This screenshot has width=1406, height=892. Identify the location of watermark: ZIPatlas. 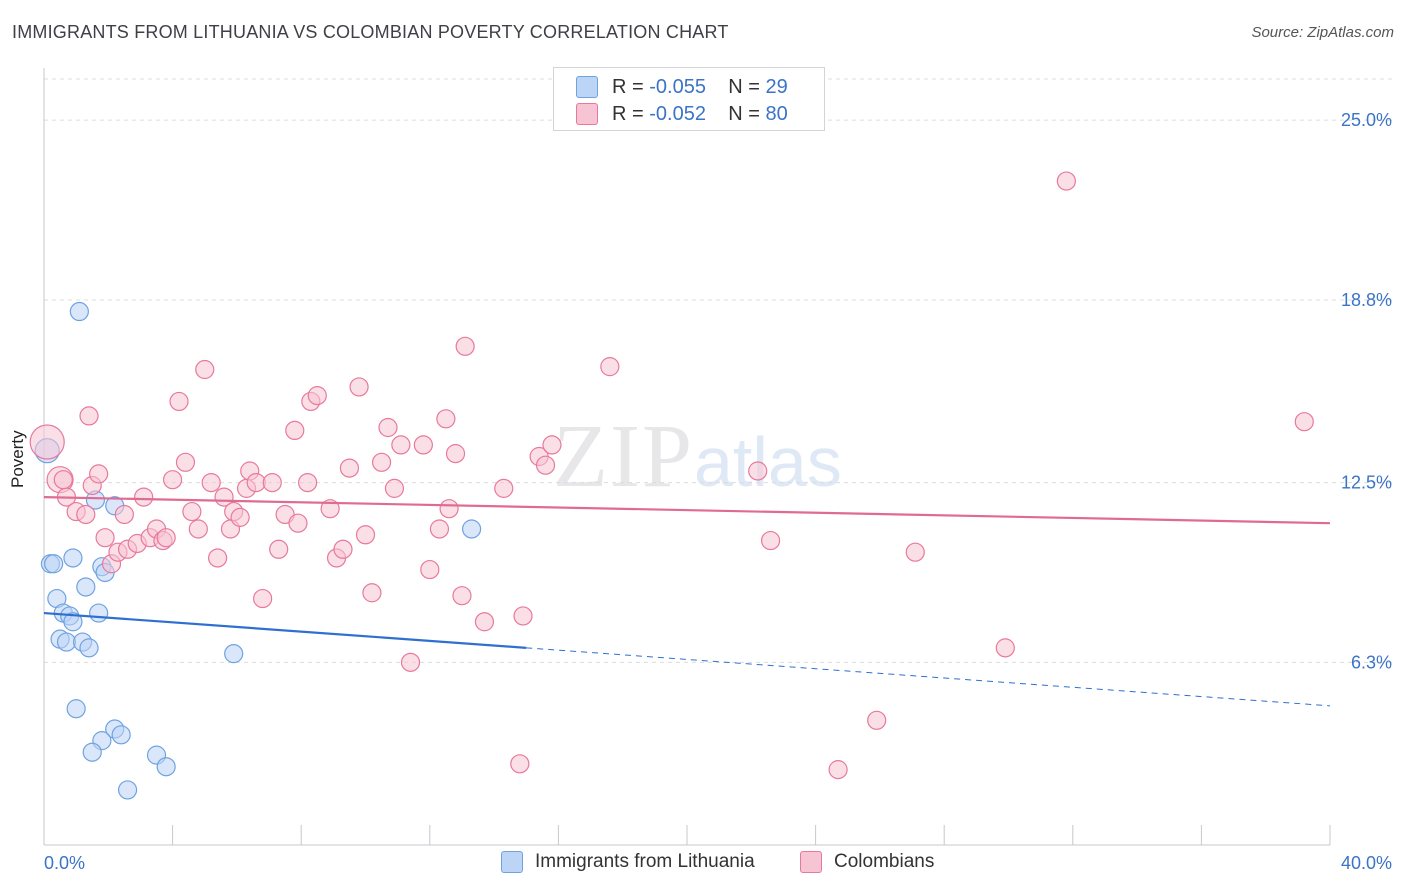
(697, 456).